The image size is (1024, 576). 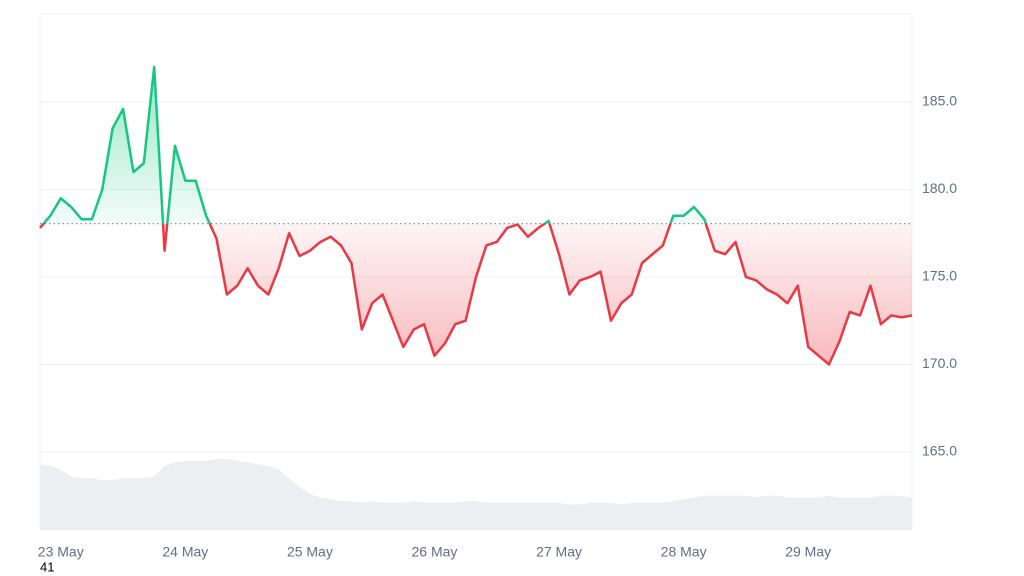 What do you see at coordinates (435, 552) in the screenshot?
I see `x-tick-label: 26 May` at bounding box center [435, 552].